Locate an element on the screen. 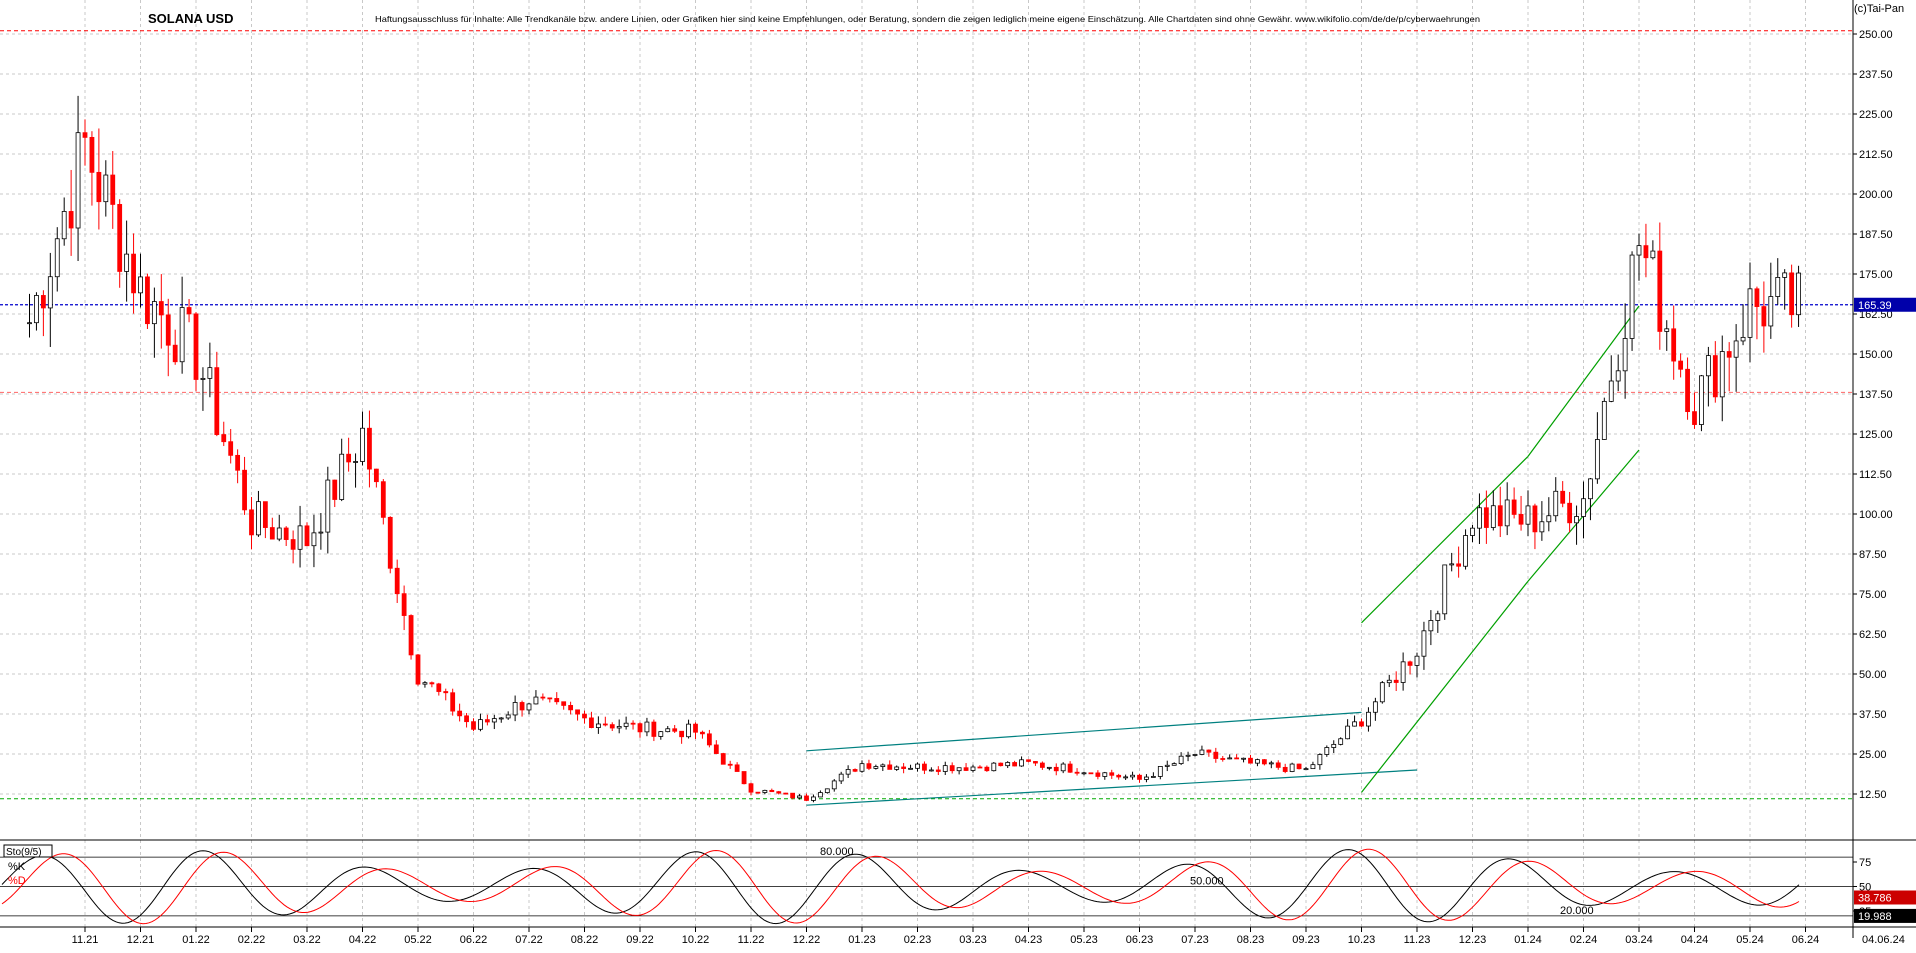 The height and width of the screenshot is (953, 1916). price-tick-label: 62.50 is located at coordinates (1873, 635).